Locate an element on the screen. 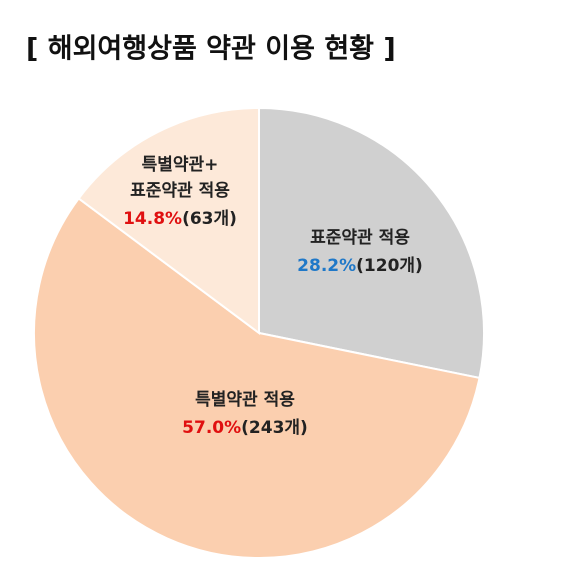  value-label: 57.0% is located at coordinates (211, 428).